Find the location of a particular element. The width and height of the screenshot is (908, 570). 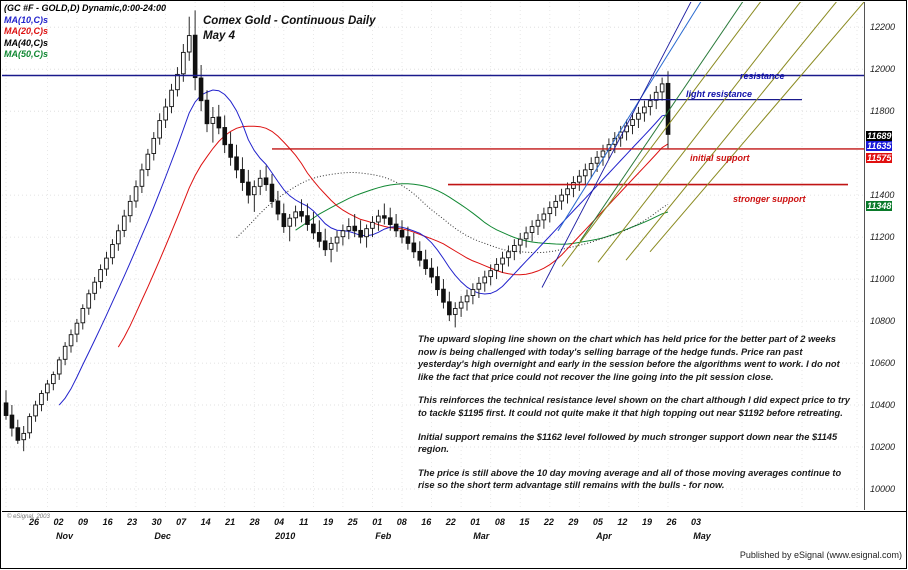

date-tick-month: Mar is located at coordinates (481, 536).